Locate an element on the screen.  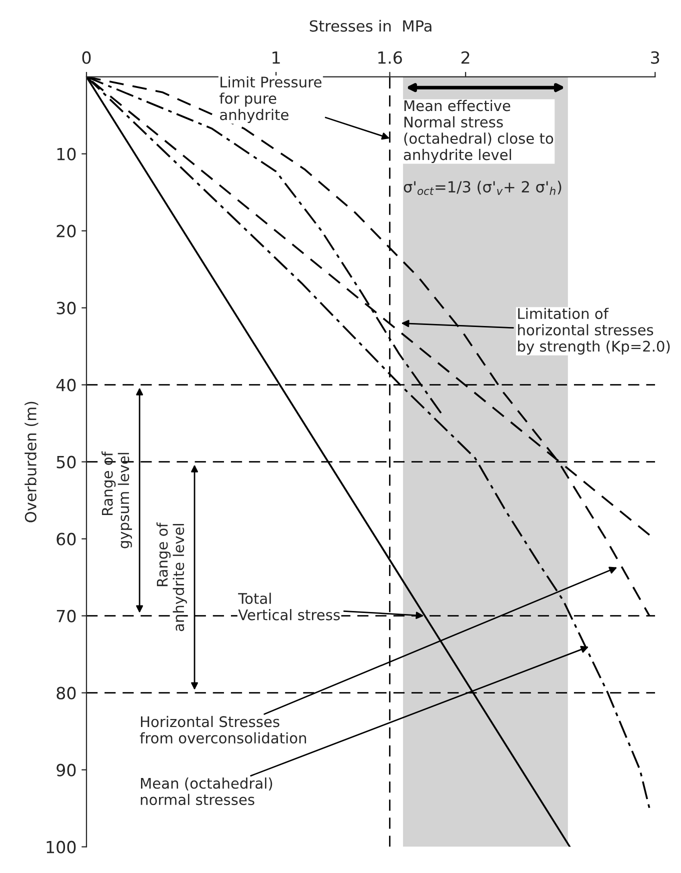
annotation: Limit Pressure for pure anhydrite is located at coordinates (271, 100).